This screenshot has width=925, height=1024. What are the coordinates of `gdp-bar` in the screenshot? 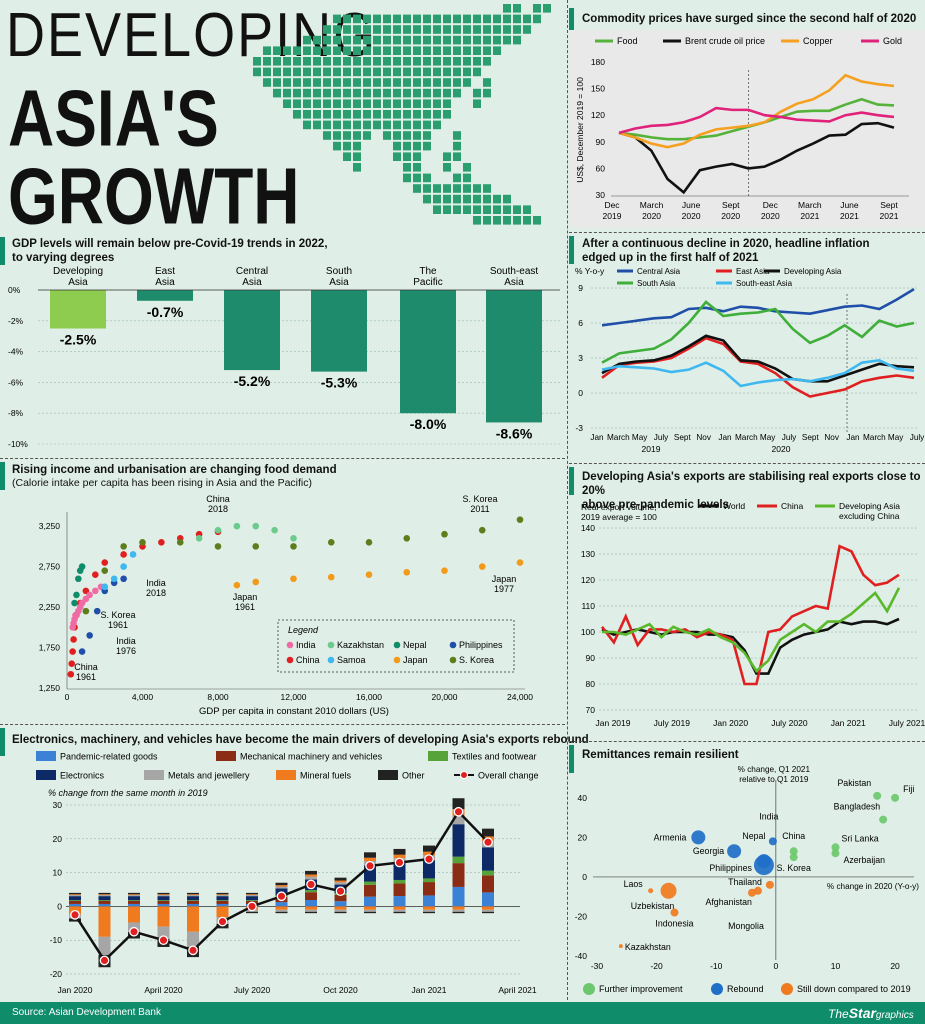 It's located at (514, 356).